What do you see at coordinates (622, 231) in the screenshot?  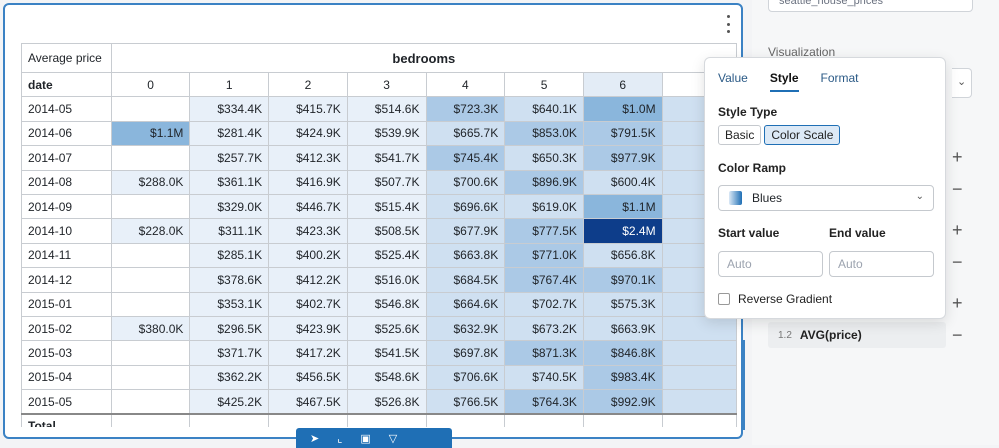 I see `table-cell: $2.4M` at bounding box center [622, 231].